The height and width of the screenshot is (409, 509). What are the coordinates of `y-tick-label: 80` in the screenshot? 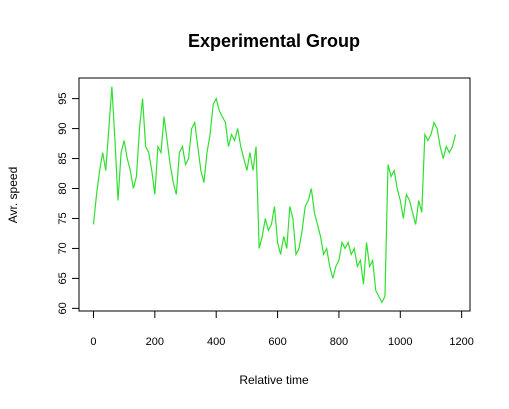 It's located at (63, 188).